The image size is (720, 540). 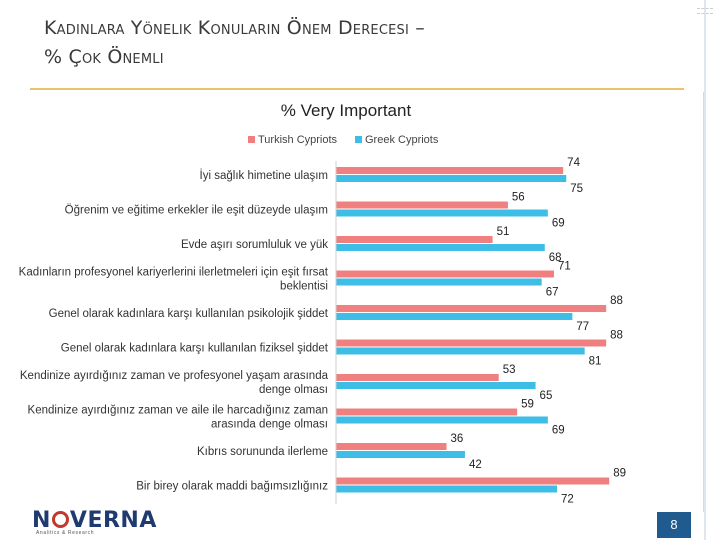 I want to click on value-label-greek-8: 42, so click(x=475, y=465).